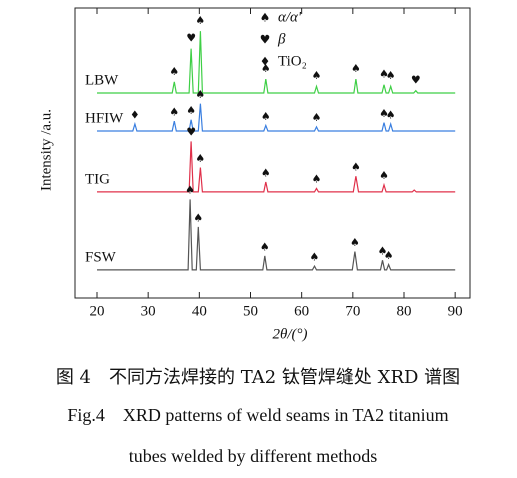  Describe the element at coordinates (403, 311) in the screenshot. I see `x-tick-label: 80` at that location.